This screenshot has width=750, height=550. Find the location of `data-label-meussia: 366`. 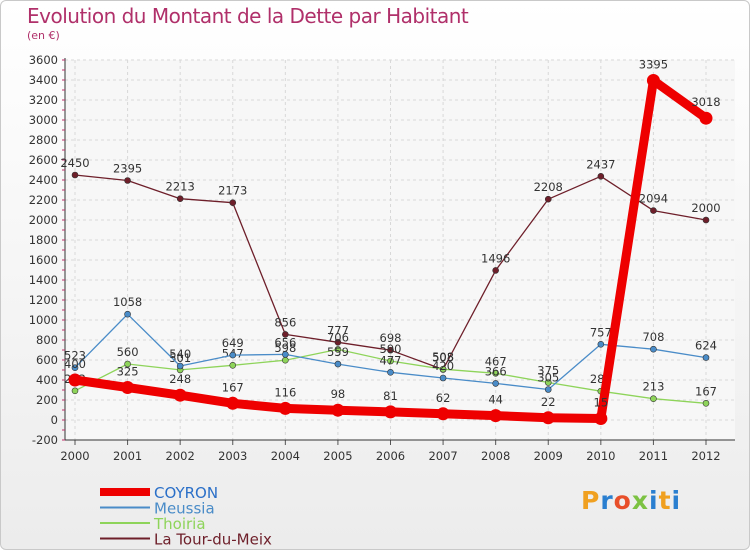

data-label-meussia: 366 is located at coordinates (496, 371).